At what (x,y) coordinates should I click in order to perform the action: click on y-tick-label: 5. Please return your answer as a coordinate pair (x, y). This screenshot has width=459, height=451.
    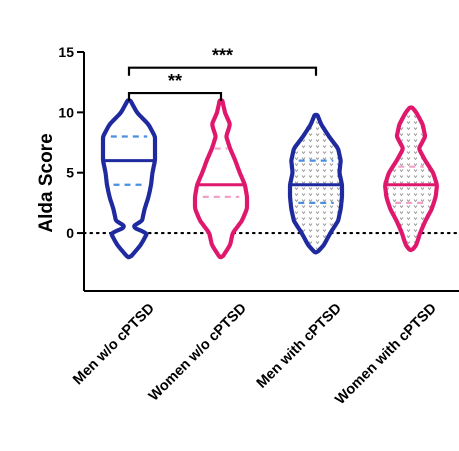
    Looking at the image, I should click on (70, 173).